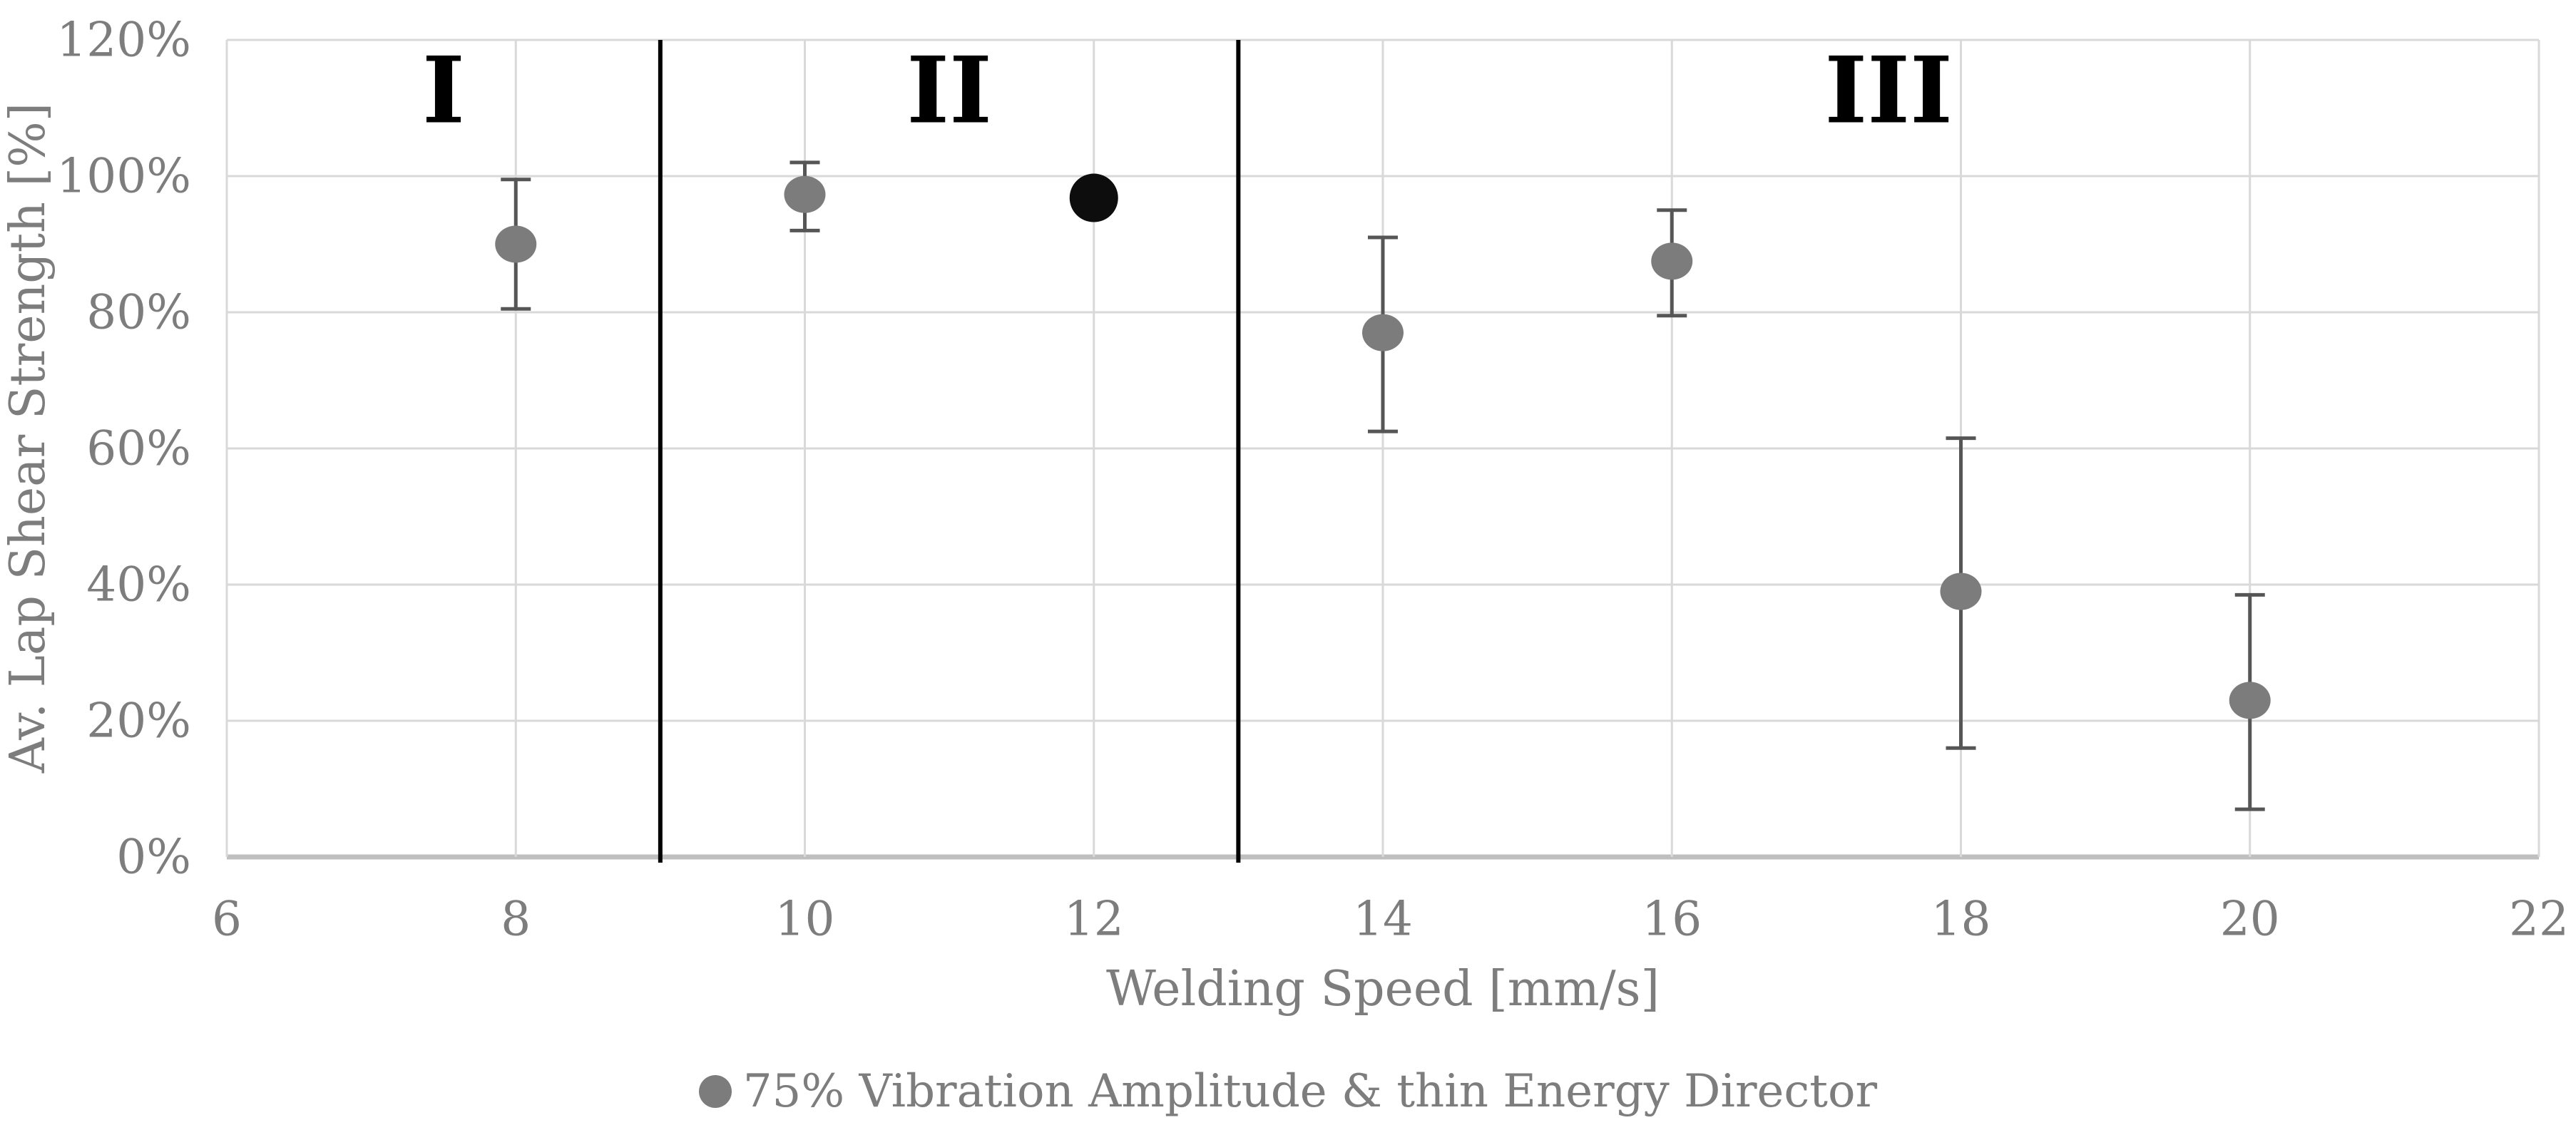 This screenshot has width=2576, height=1135. I want to click on y-axis-tick-labels: 0% 20% 40% 60% 80% 100% 120%, so click(123, 449).